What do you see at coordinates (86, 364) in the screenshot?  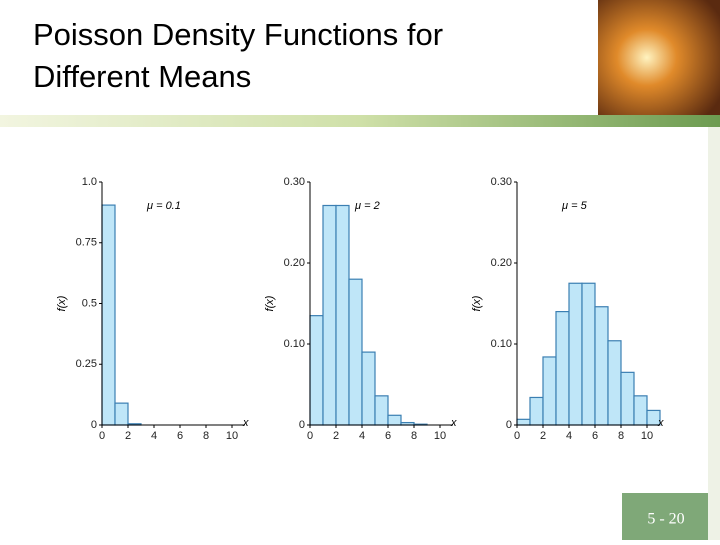 I see `y-tick-label: 0.25` at bounding box center [86, 364].